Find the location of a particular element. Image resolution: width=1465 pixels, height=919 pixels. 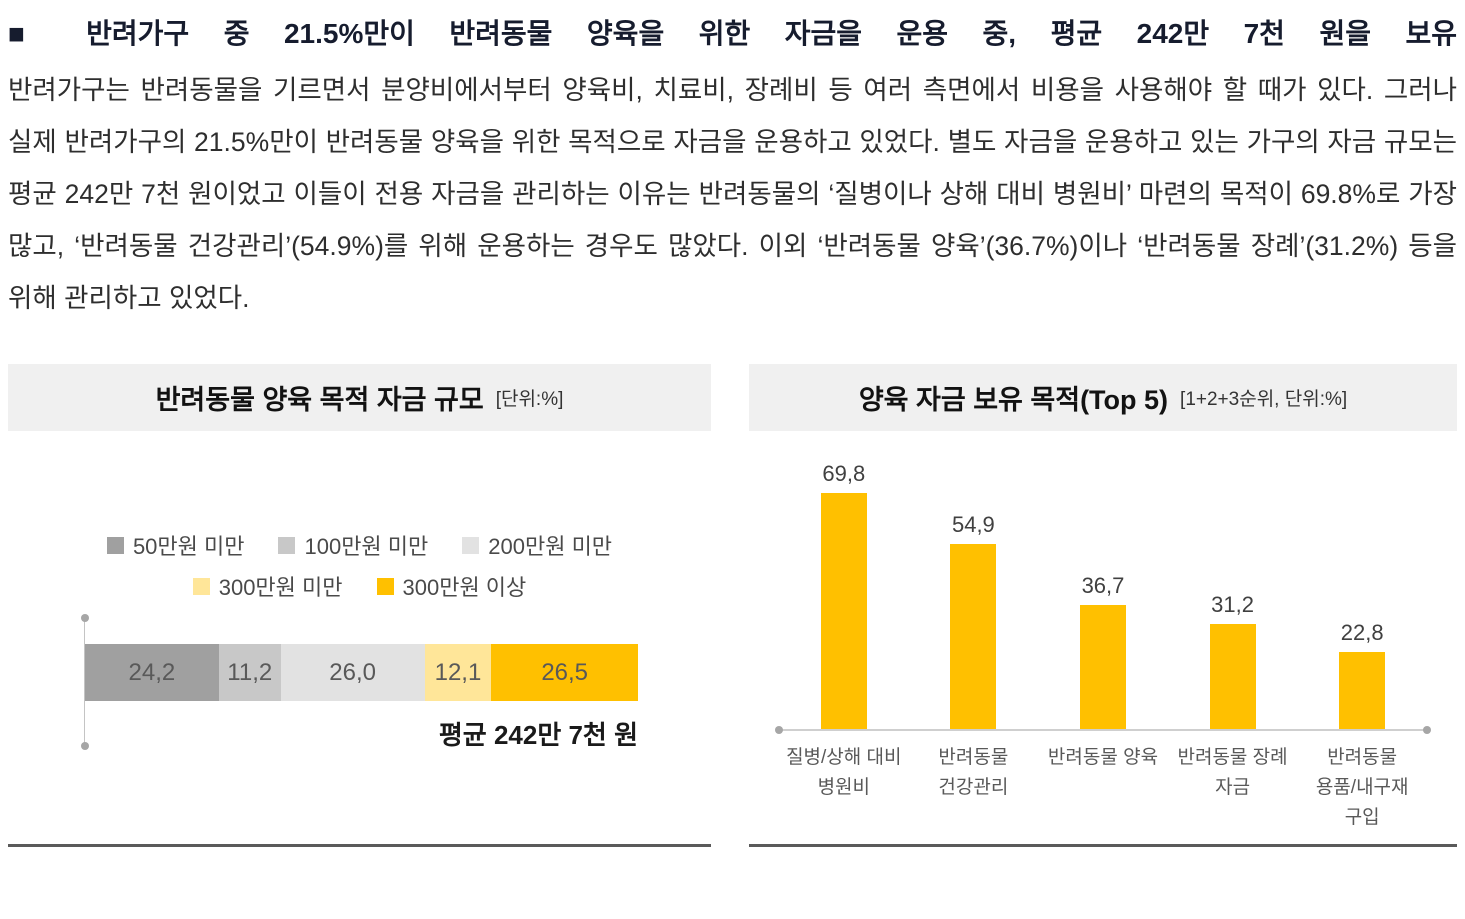

stacked-segment: 26,0 is located at coordinates (352, 672).